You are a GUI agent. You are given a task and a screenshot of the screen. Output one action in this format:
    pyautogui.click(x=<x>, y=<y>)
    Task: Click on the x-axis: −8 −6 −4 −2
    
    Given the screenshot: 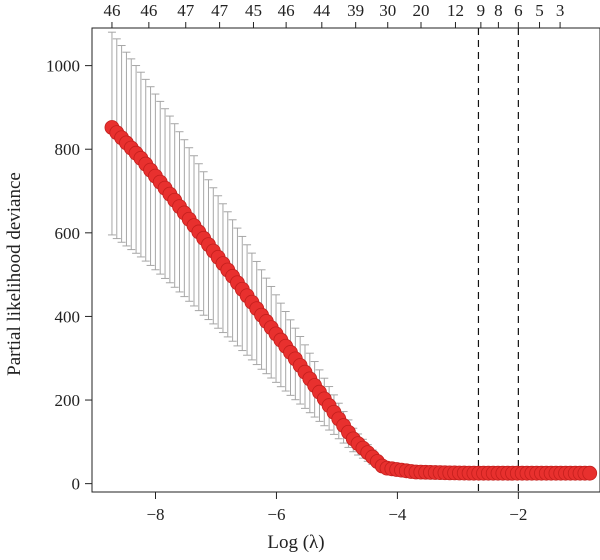 What is the action you would take?
    pyautogui.click(x=336, y=507)
    